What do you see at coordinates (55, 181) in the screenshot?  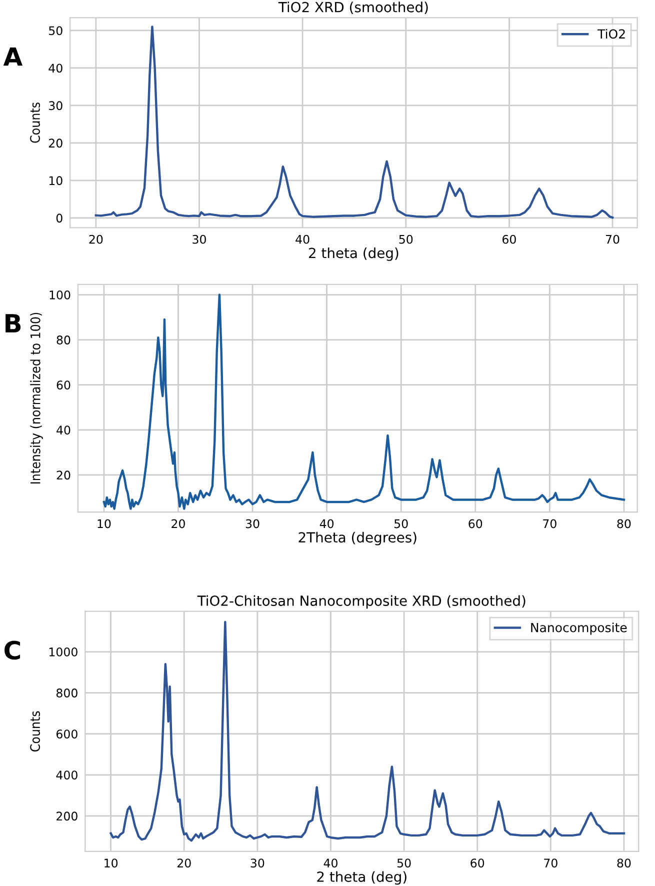 I see `y-tick-label: 10` at bounding box center [55, 181].